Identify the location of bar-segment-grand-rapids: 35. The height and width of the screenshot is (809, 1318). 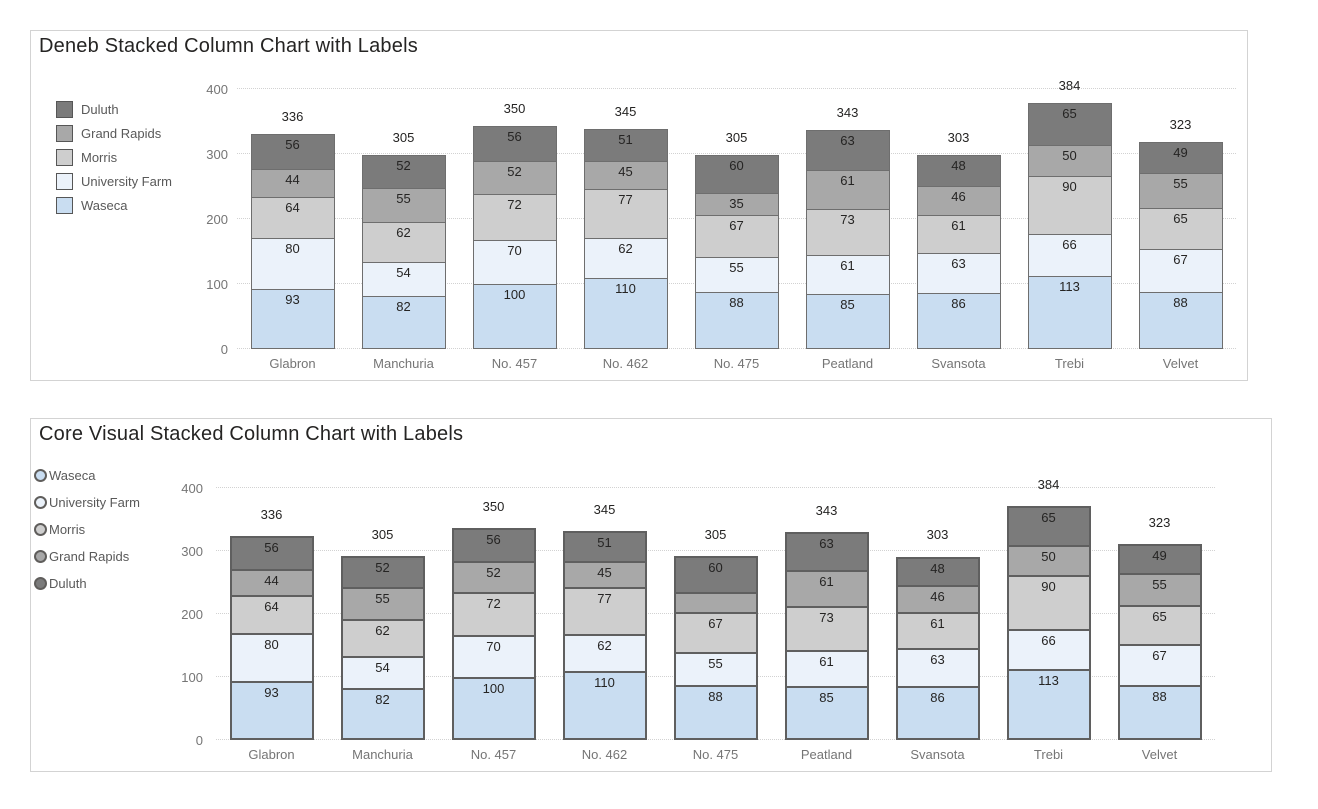
(736, 204).